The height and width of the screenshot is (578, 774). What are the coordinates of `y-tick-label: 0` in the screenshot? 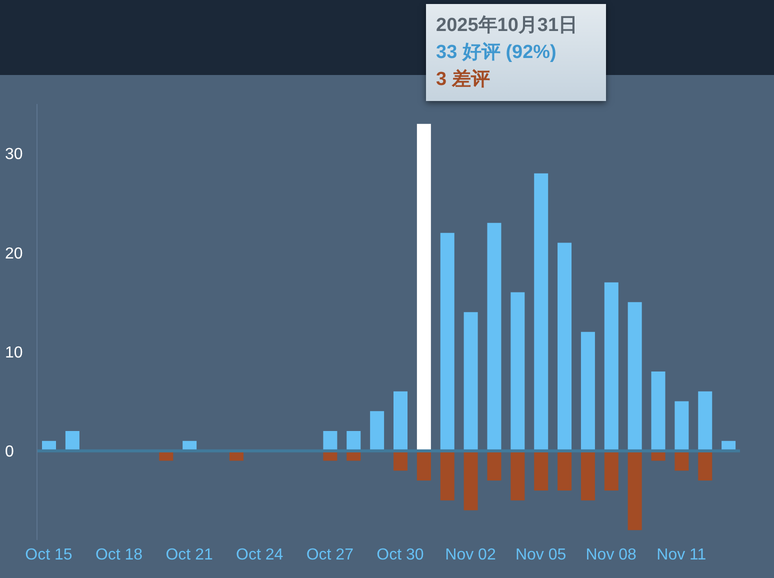 It's located at (9, 452).